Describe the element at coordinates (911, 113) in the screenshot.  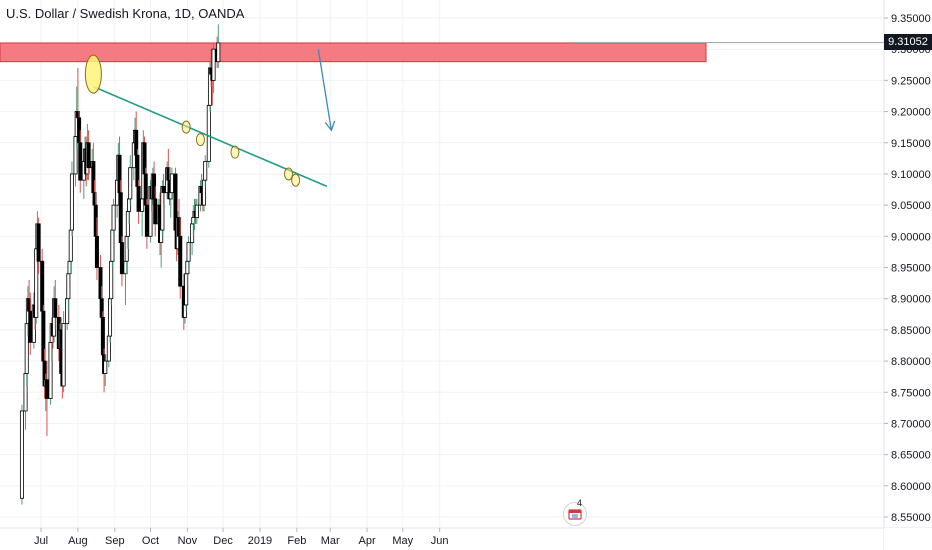
I see `price-tick-label: 9.20000` at that location.